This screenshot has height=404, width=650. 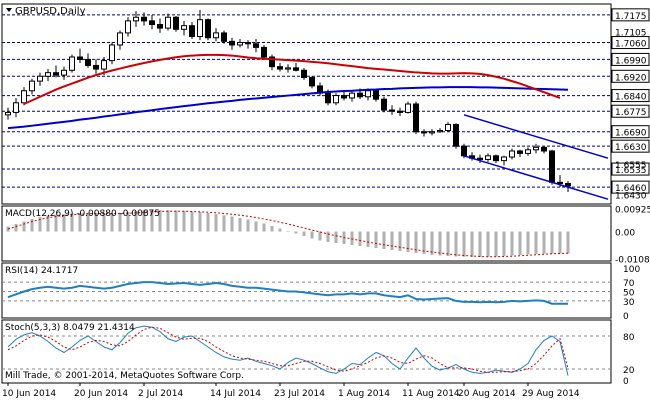 I want to click on level-label: 1.6535, so click(x=631, y=171).